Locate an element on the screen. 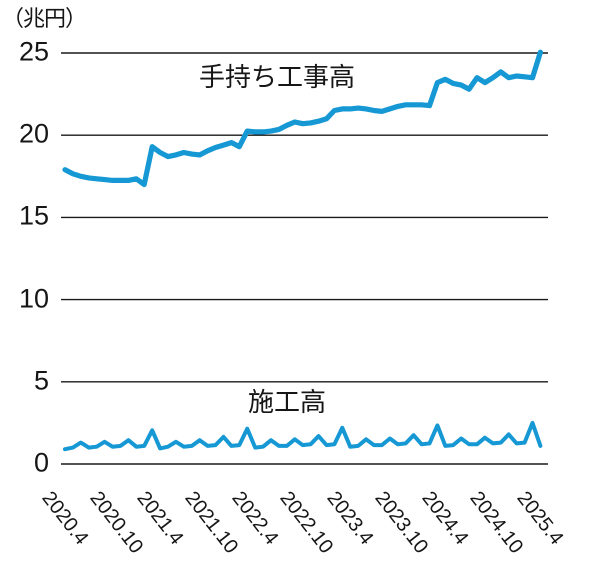  y-axis-unit-label: （兆円） is located at coordinates (44, 18).